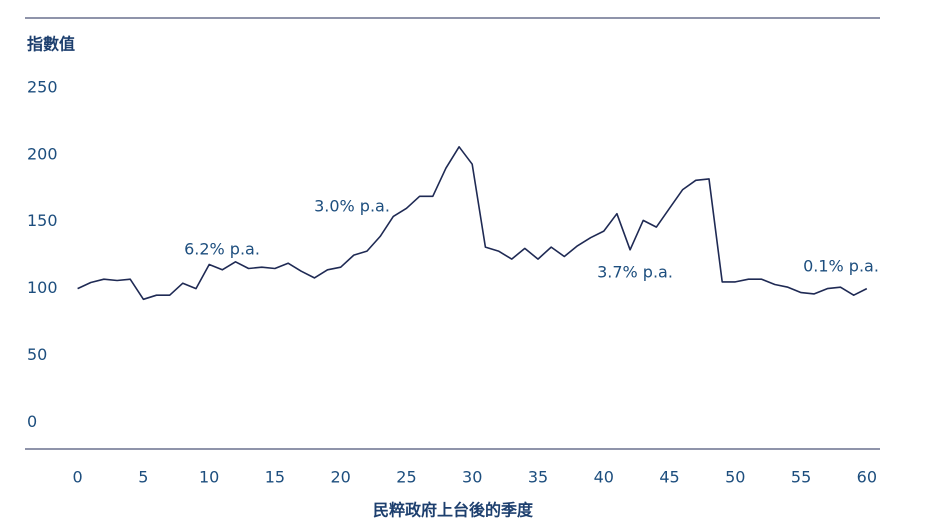 The height and width of the screenshot is (530, 942). What do you see at coordinates (42, 87) in the screenshot?
I see `y-tick-label: 250` at bounding box center [42, 87].